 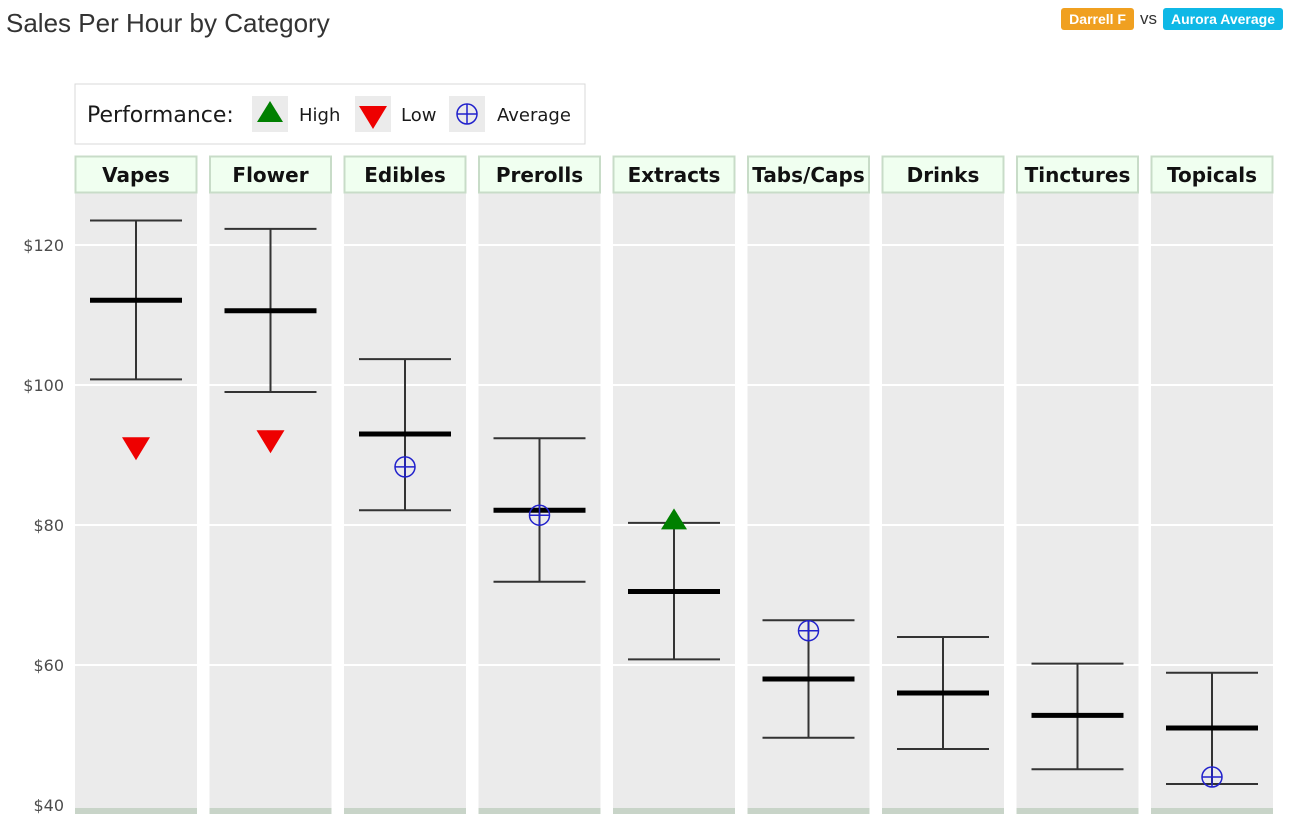 I want to click on strip-label: Prerolls, so click(x=539, y=175).